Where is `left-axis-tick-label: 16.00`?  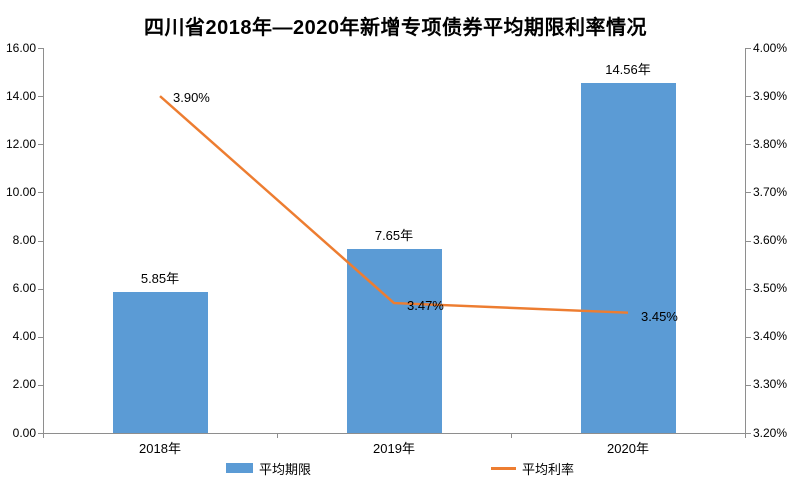 left-axis-tick-label: 16.00 is located at coordinates (20, 47).